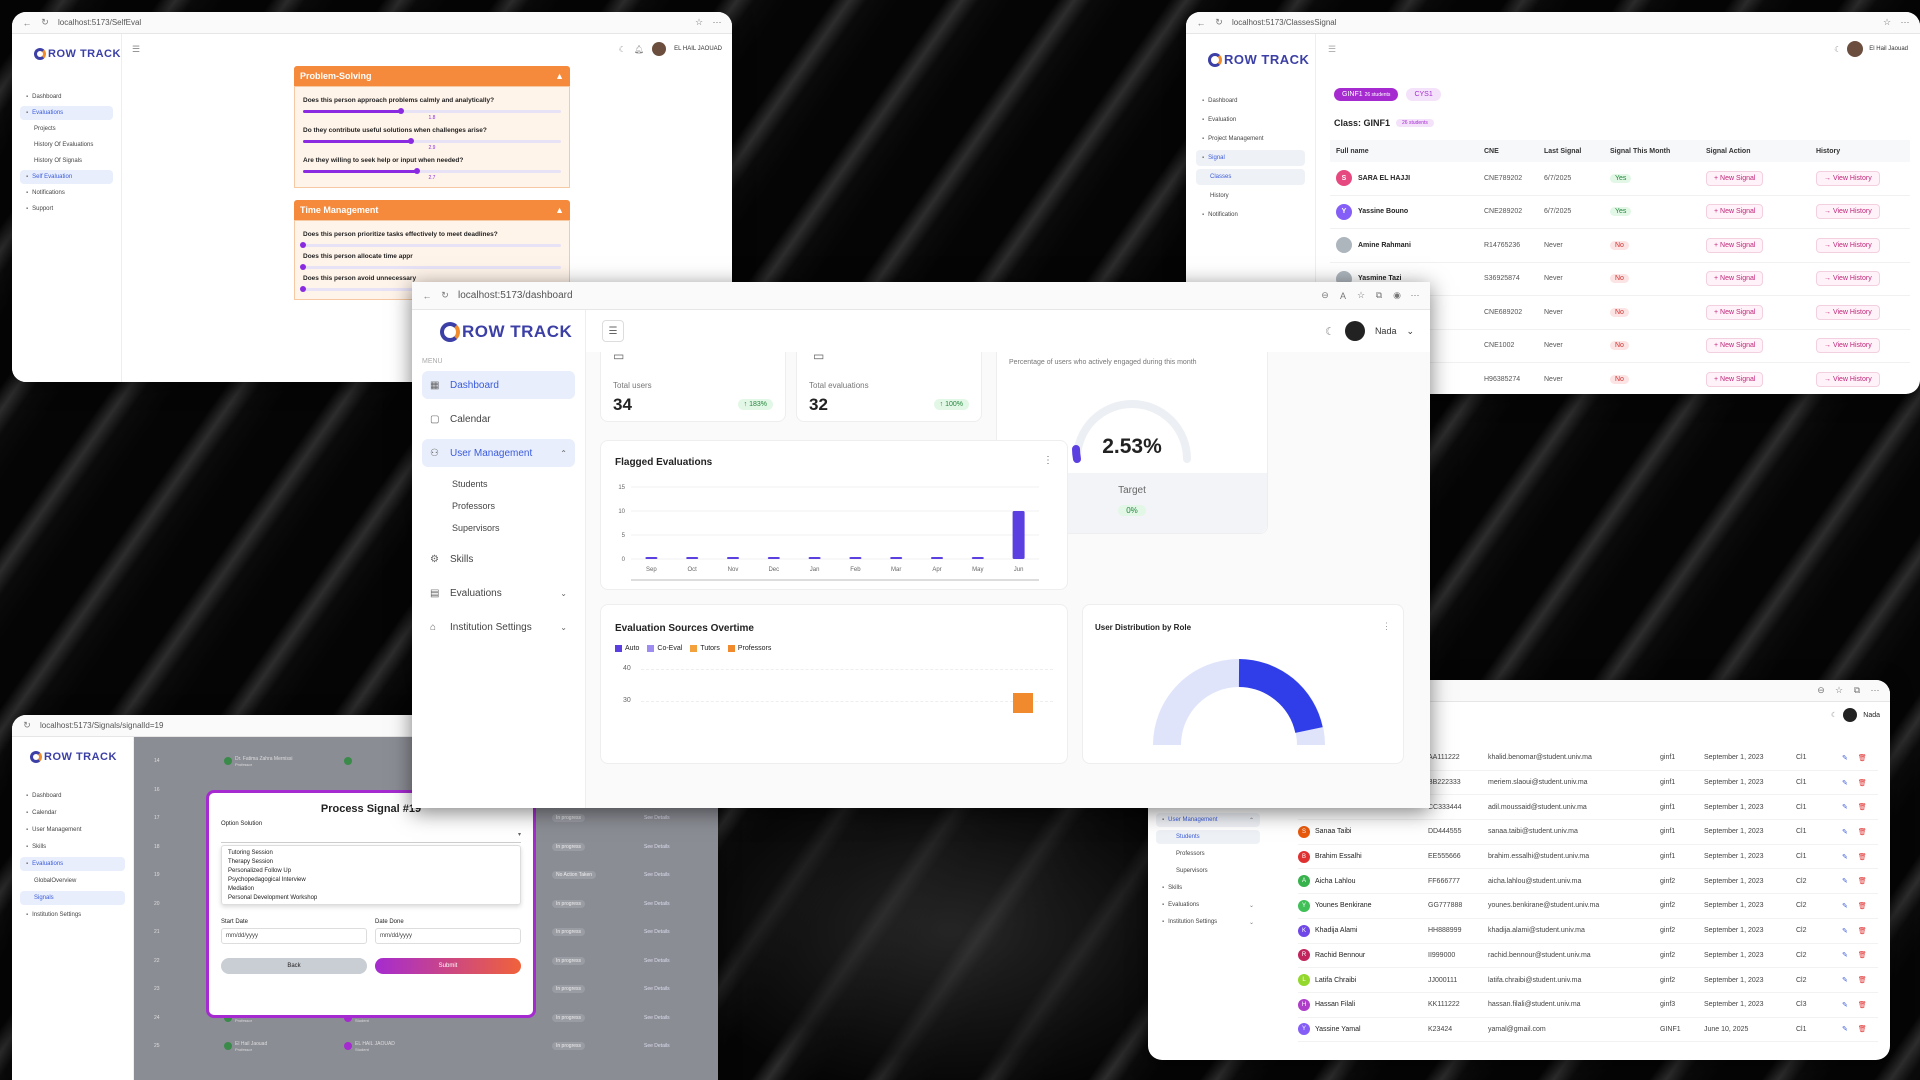 Image resolution: width=1920 pixels, height=1080 pixels. Describe the element at coordinates (1284, 22) in the screenshot. I see `url-bar: localhost:5173/ClassesSignal` at that location.